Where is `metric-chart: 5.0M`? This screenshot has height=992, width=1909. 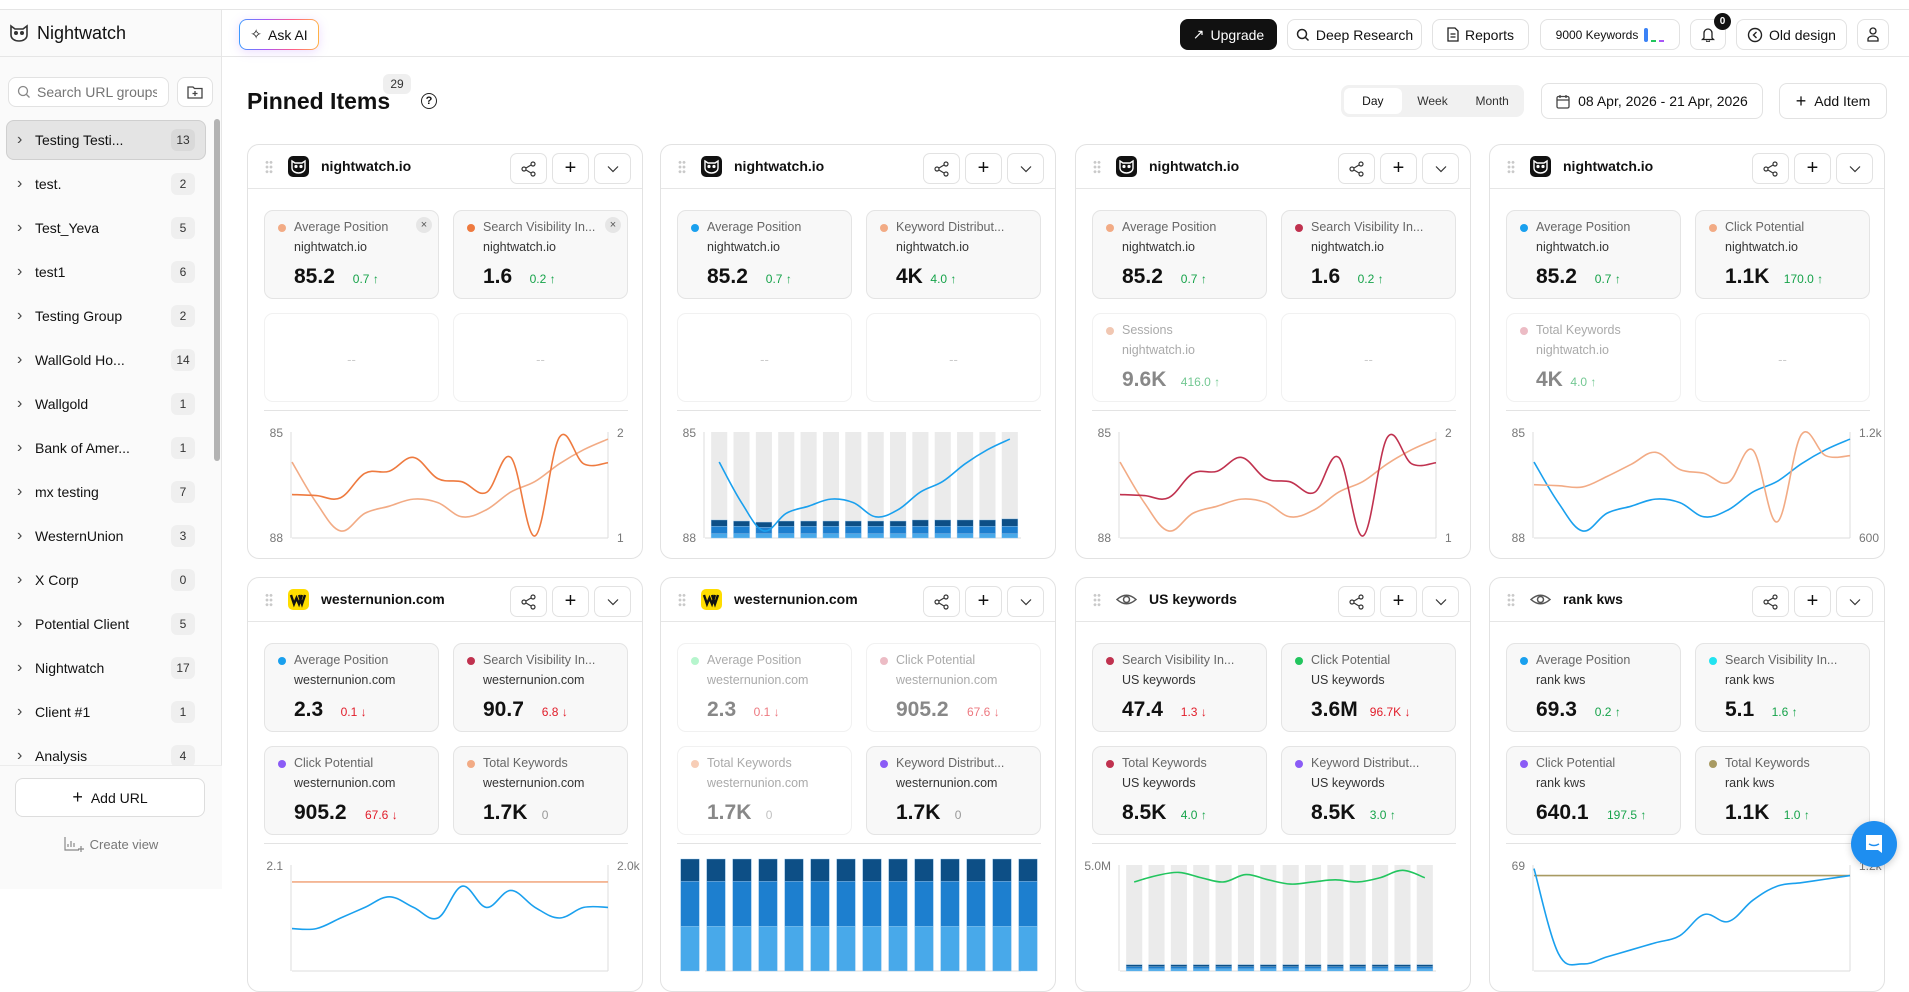 metric-chart: 5.0M is located at coordinates (1273, 918).